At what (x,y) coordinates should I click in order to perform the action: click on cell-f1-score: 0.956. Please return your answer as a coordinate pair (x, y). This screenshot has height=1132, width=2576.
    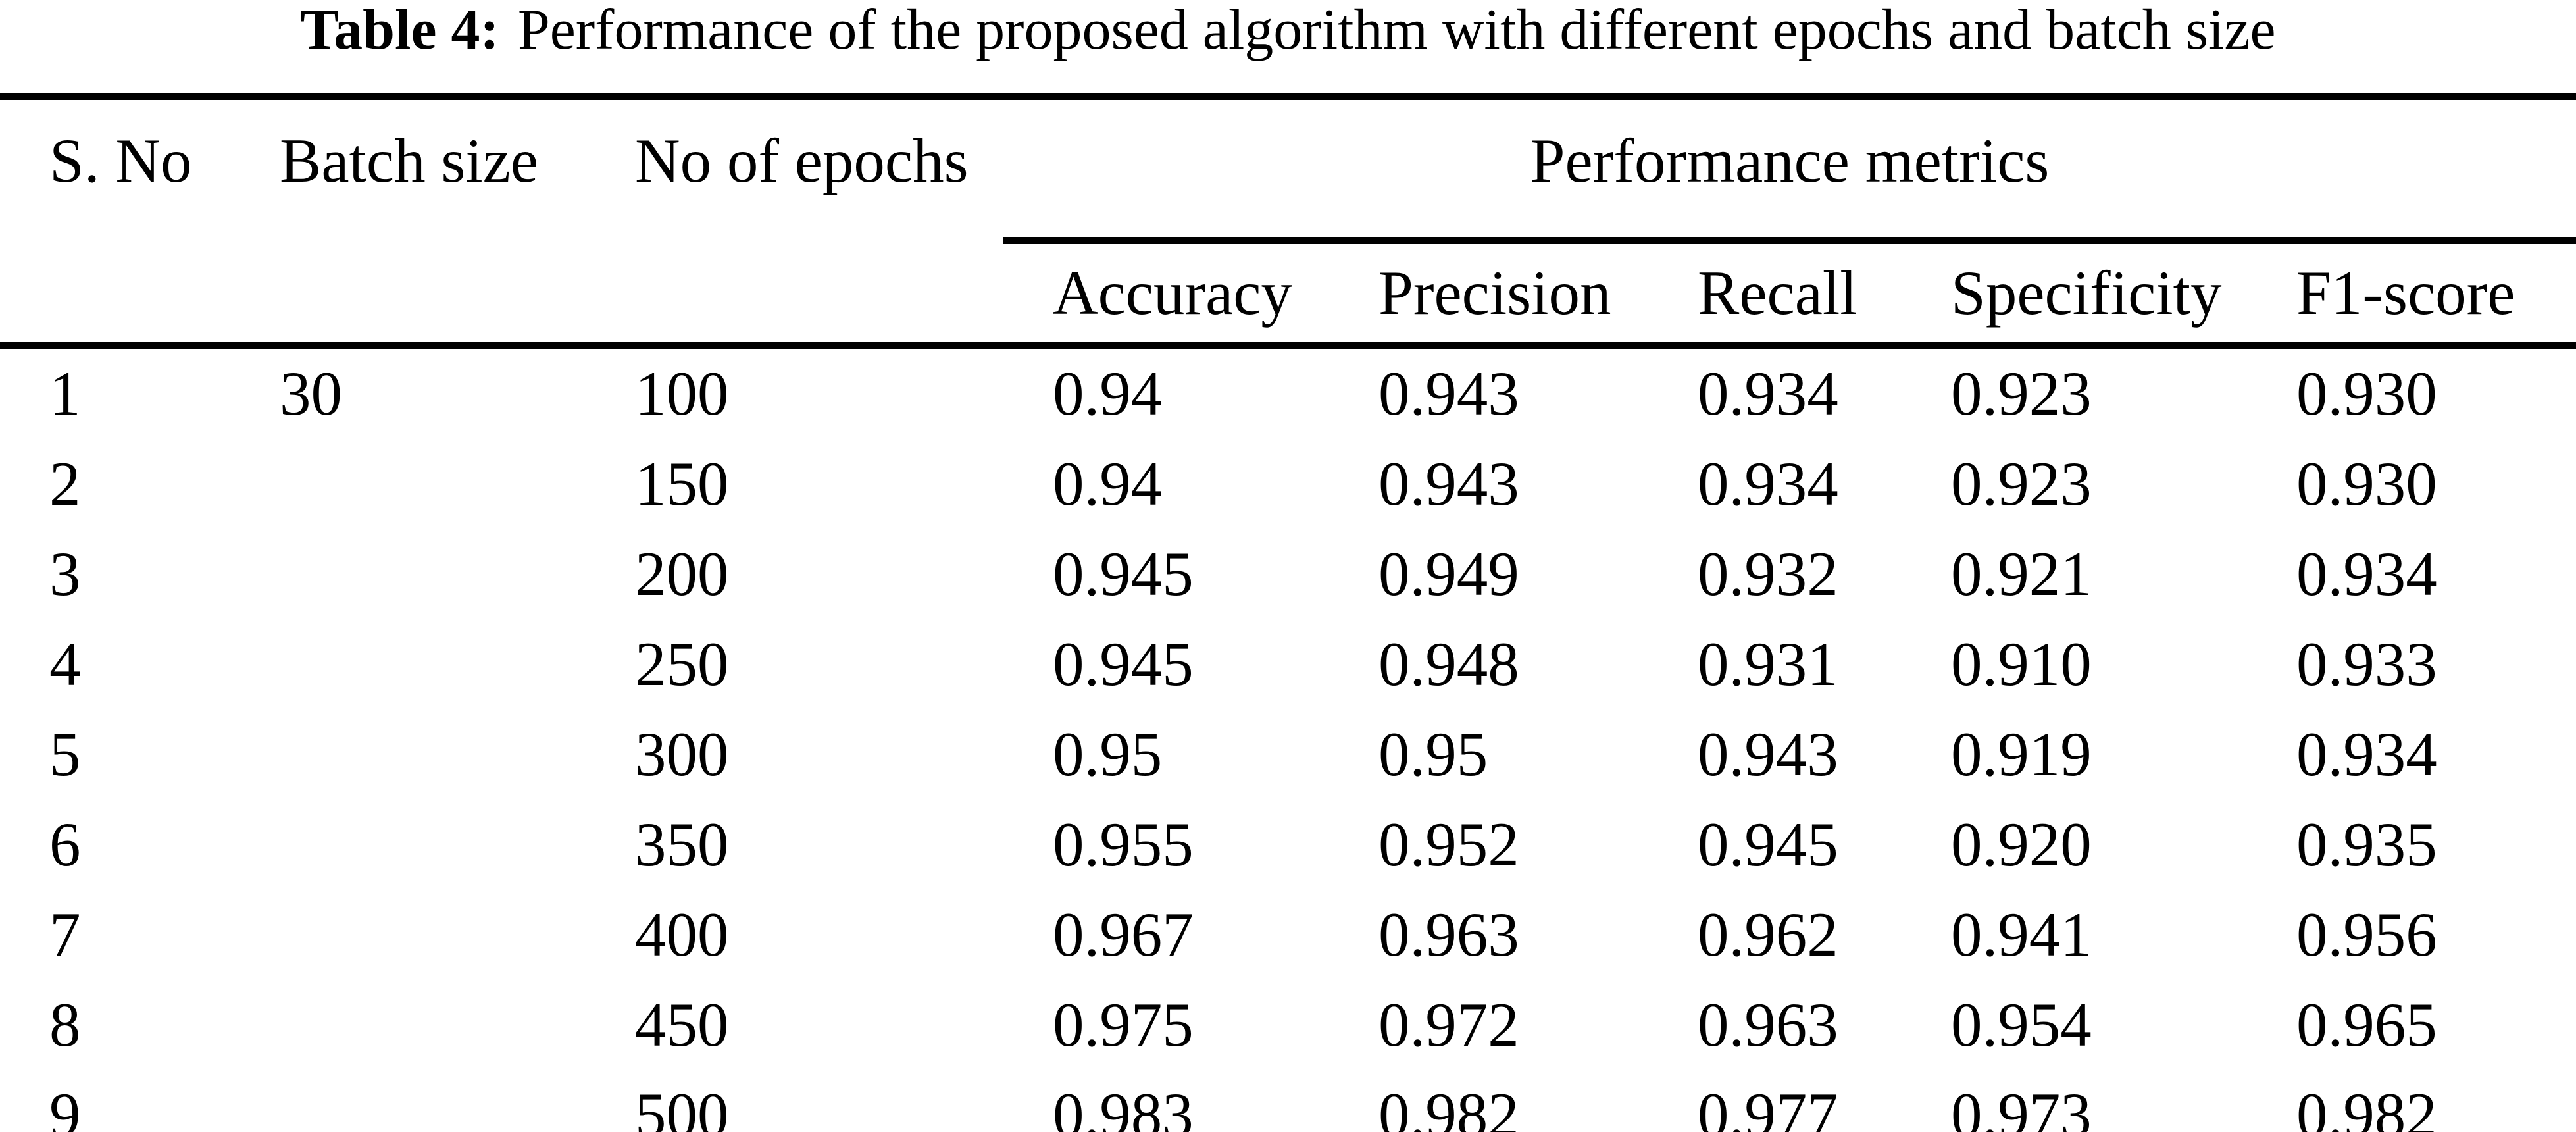
    Looking at the image, I should click on (2366, 934).